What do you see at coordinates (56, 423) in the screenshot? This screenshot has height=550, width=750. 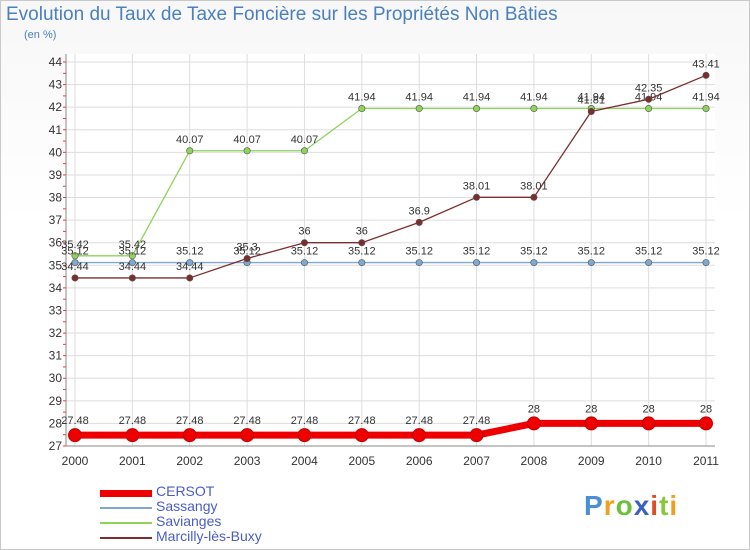 I see `y-tick-label: 28` at bounding box center [56, 423].